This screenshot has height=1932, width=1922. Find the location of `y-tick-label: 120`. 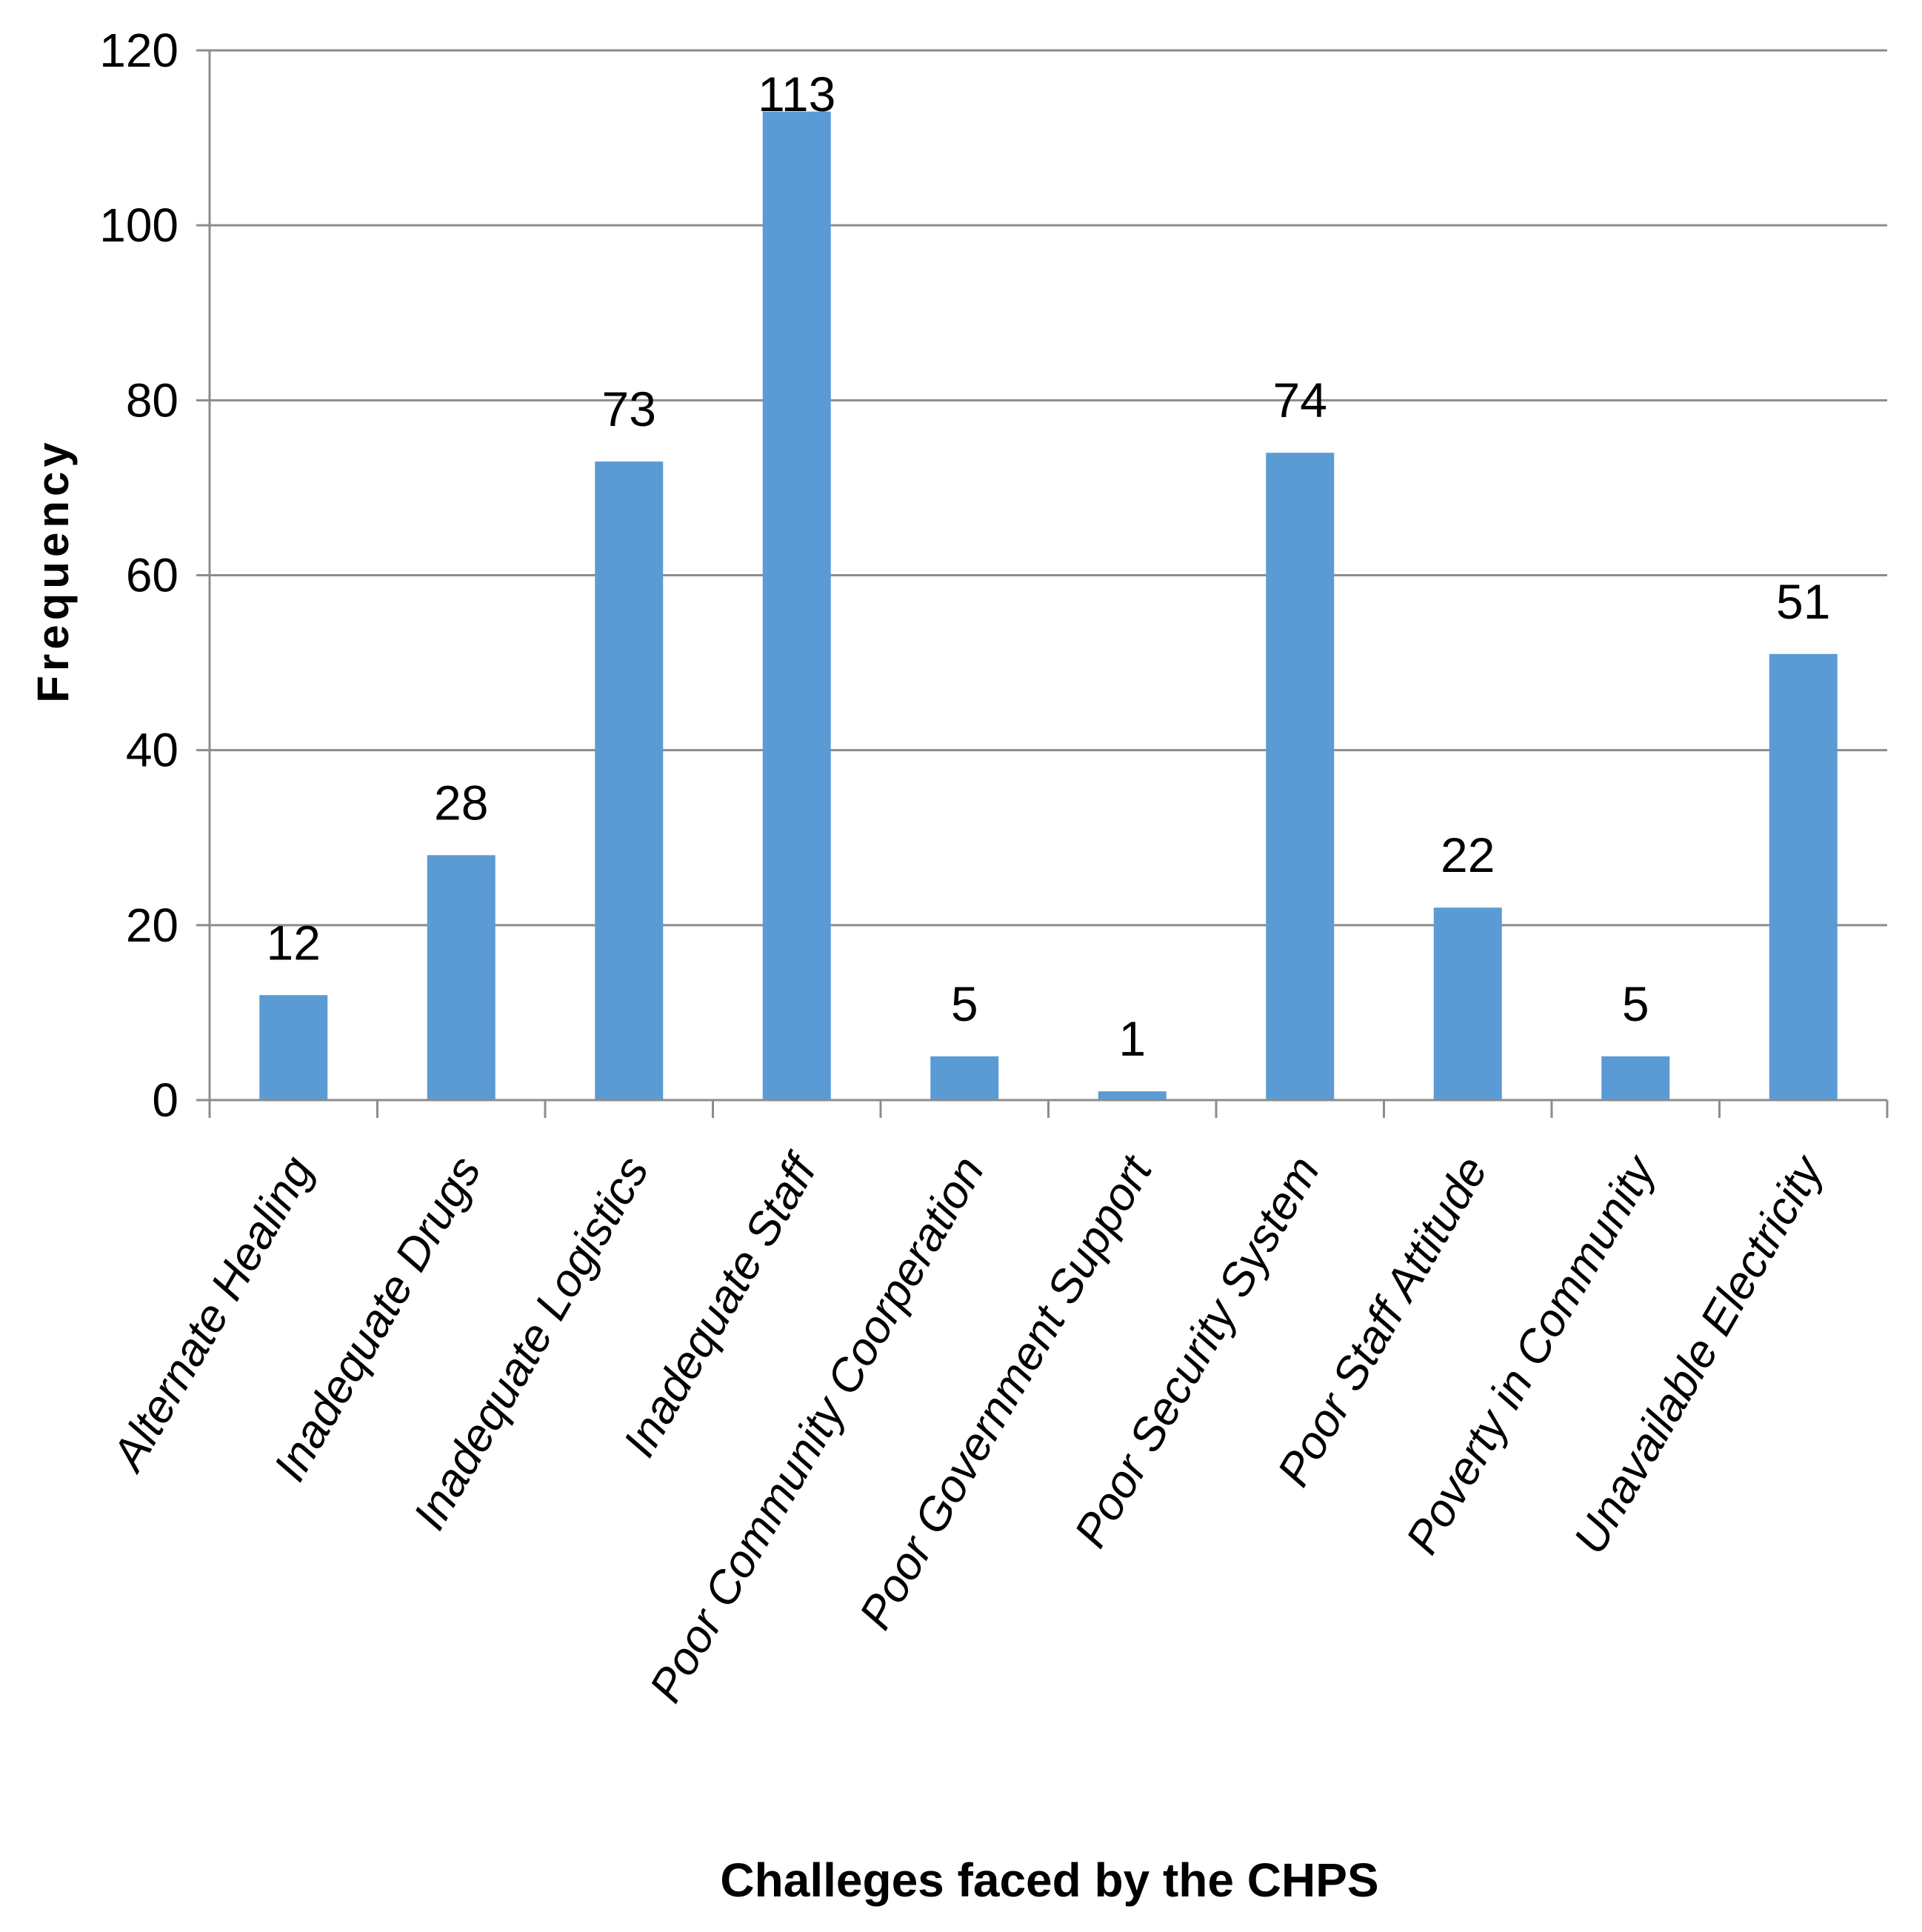

y-tick-label: 120 is located at coordinates (138, 50).